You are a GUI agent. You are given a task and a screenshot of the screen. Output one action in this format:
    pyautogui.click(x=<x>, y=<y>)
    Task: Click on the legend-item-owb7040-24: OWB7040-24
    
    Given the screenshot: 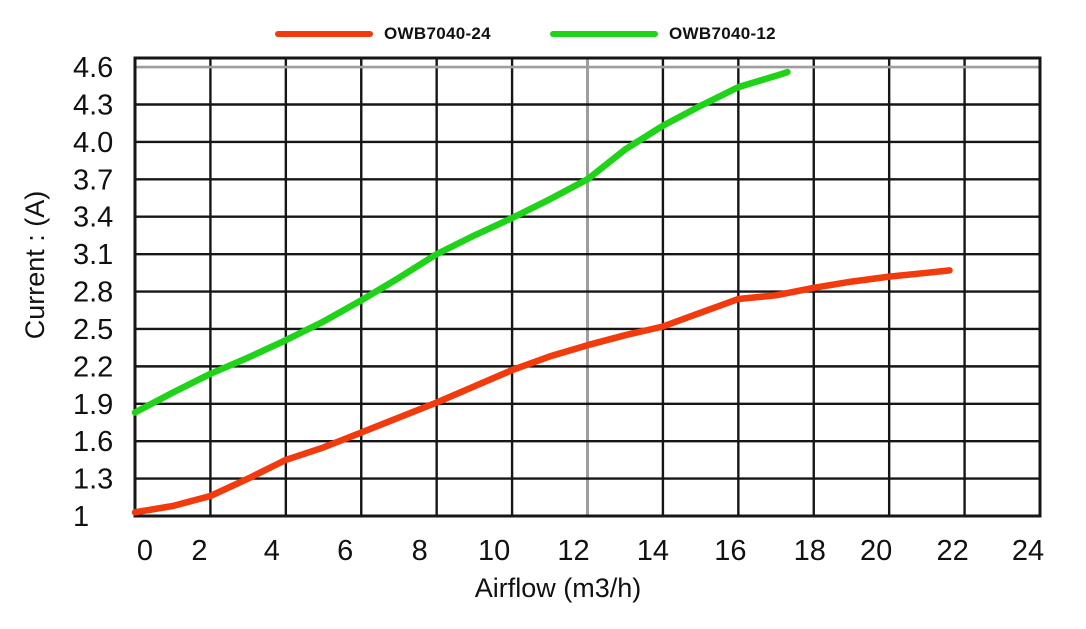 What is the action you would take?
    pyautogui.click(x=383, y=34)
    